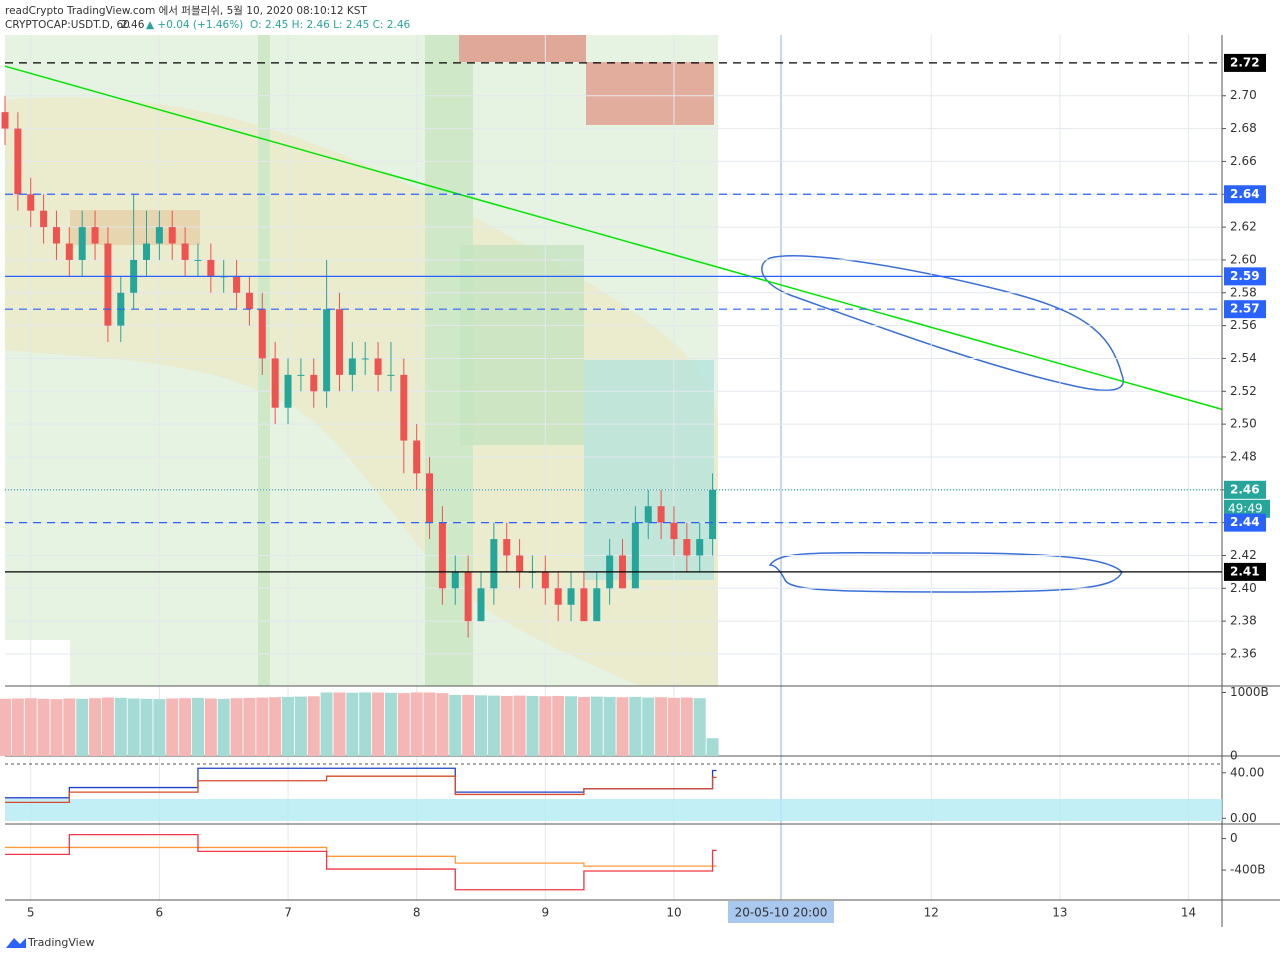 Image resolution: width=1280 pixels, height=958 pixels. What do you see at coordinates (60, 942) in the screenshot?
I see `footer: TradingView` at bounding box center [60, 942].